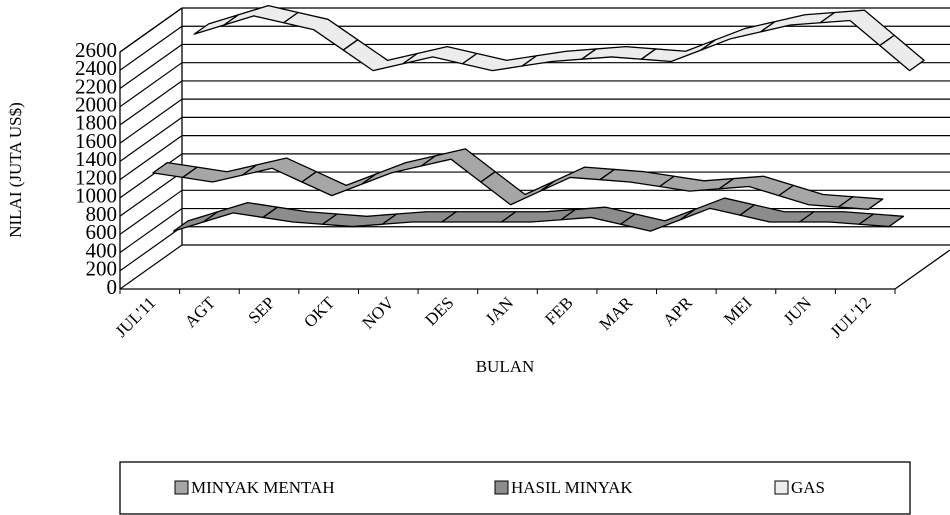 The image size is (950, 515). Describe the element at coordinates (439, 311) in the screenshot. I see `x-tick-label: DES` at that location.